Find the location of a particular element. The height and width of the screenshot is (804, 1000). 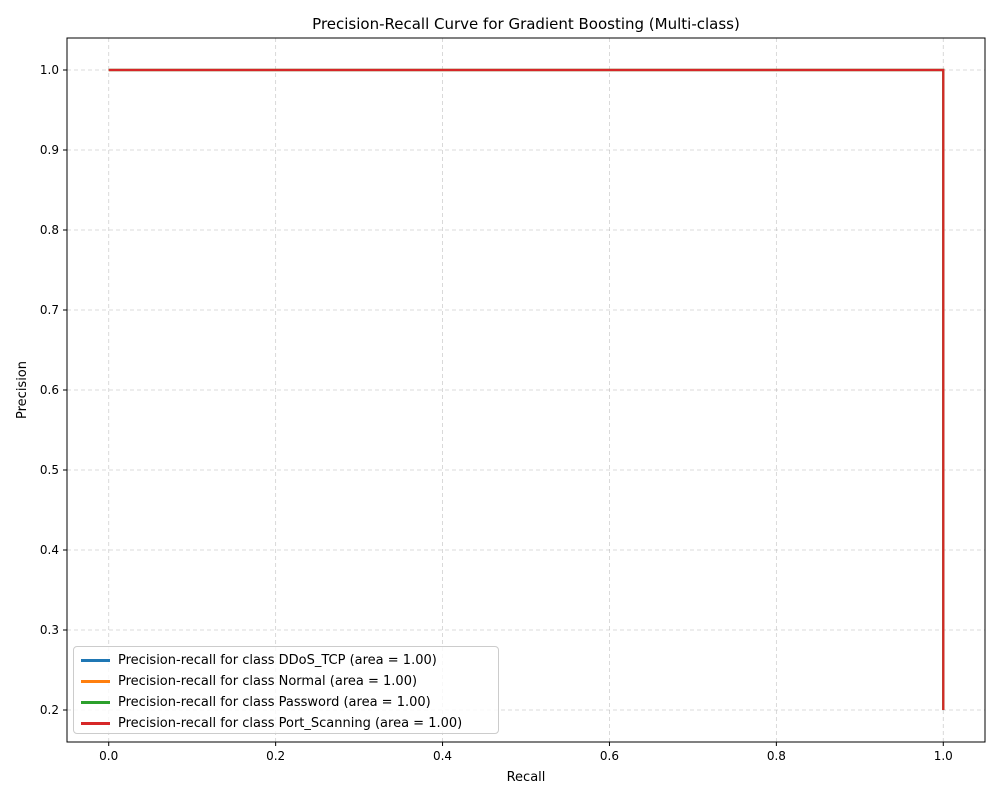

legend-swatch-normal is located at coordinates (95, 681).